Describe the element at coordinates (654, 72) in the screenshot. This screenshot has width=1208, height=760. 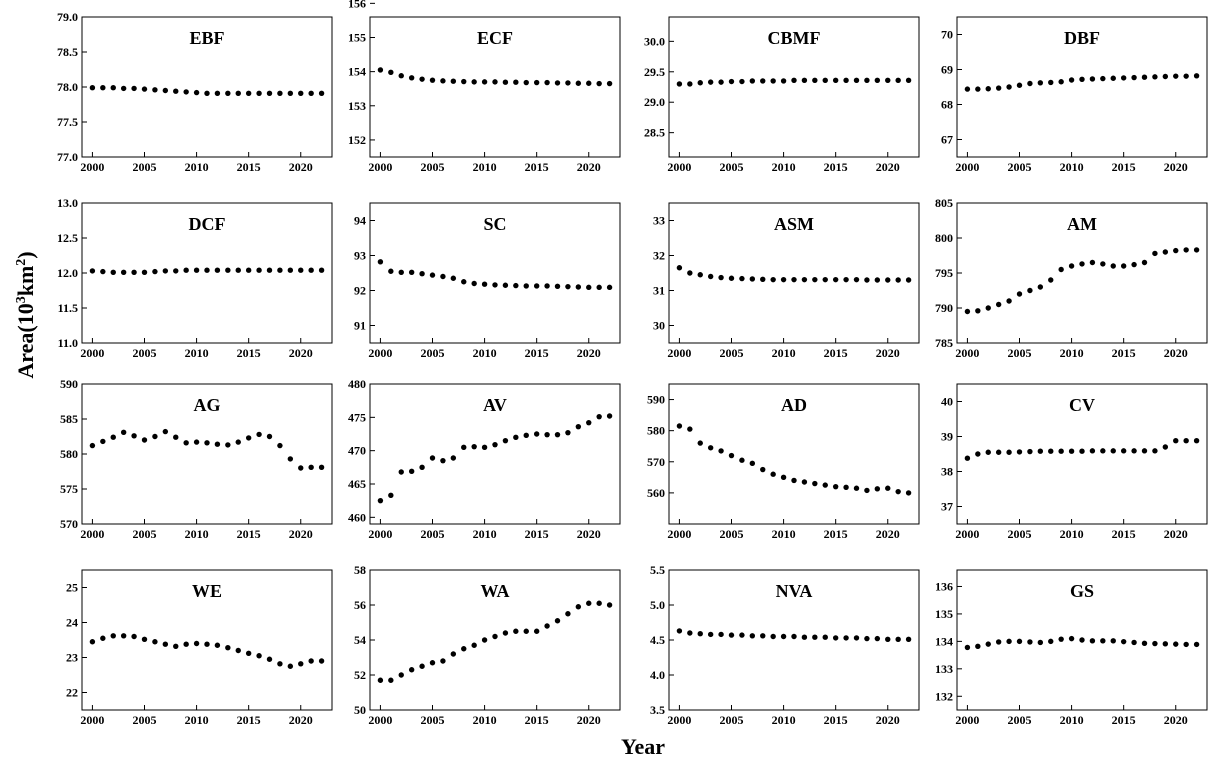
I see `y-tick-label: 29.5` at that location.